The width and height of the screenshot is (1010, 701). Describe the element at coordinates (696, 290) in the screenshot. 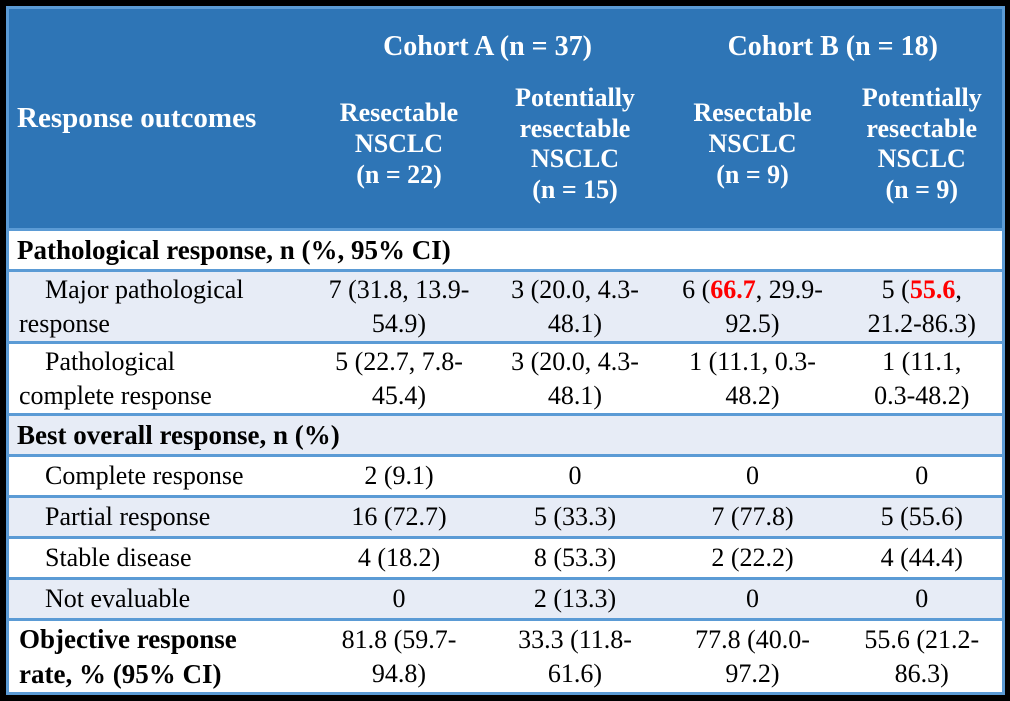

I see `value-prefix: 6 (` at that location.